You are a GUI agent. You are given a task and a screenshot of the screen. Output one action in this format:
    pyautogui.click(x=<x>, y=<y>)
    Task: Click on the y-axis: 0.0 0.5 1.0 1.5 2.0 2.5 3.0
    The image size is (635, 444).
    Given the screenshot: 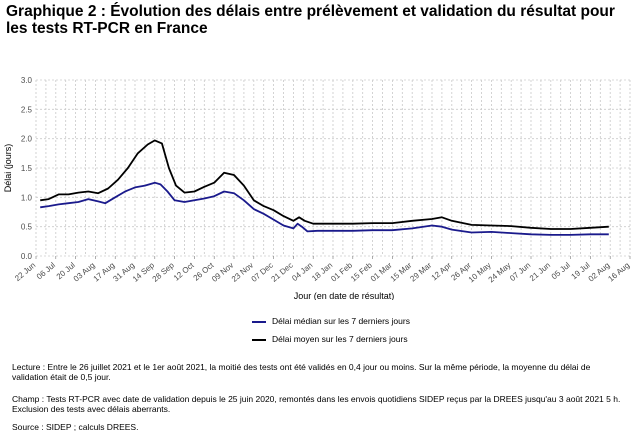 What is the action you would take?
    pyautogui.click(x=27, y=168)
    